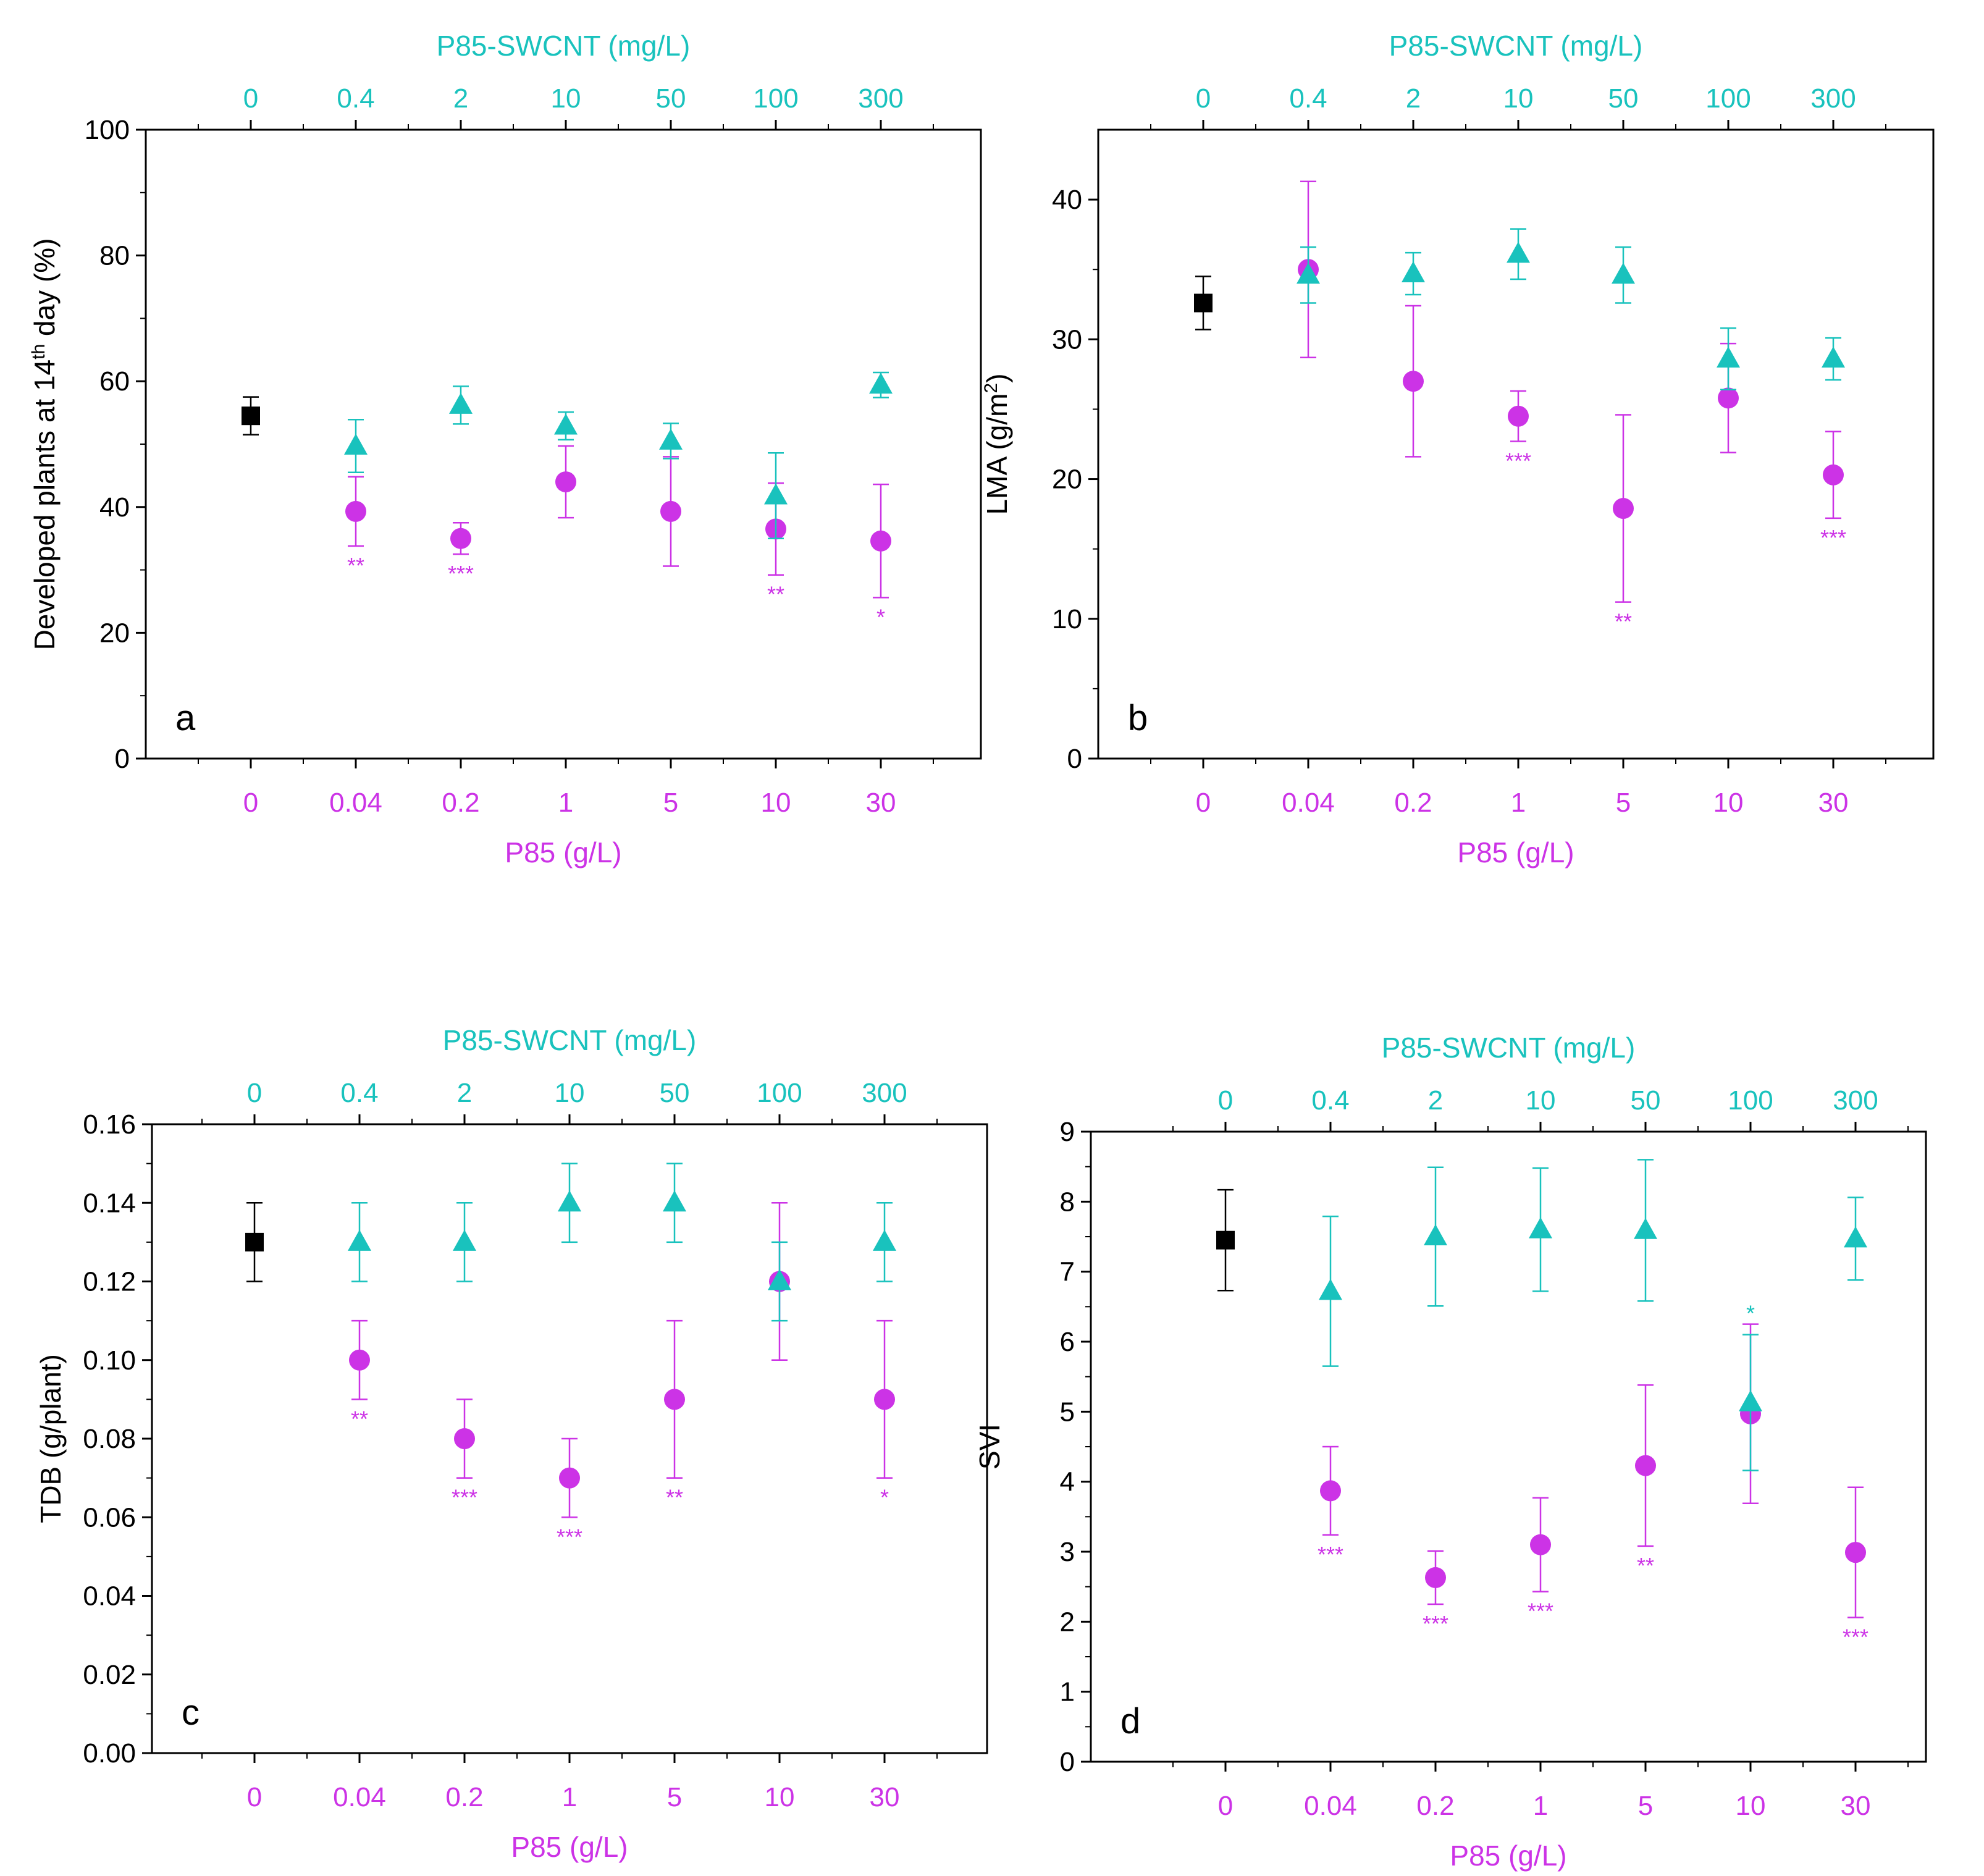 This screenshot has width=1984, height=1876. What do you see at coordinates (110, 1753) in the screenshot?
I see `y-tick-label: 0.00` at bounding box center [110, 1753].